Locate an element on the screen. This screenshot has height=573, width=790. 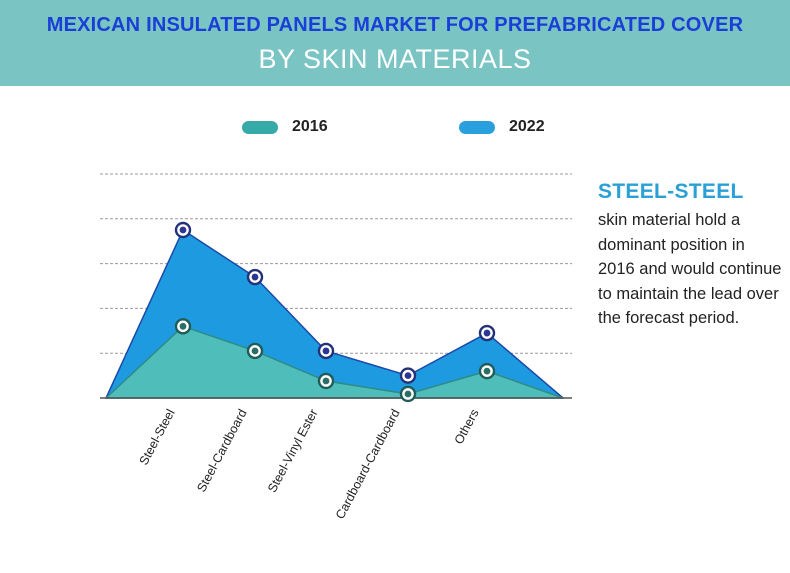
chart-subtitle: BY SKIN MATERIALS is located at coordinates (395, 59).